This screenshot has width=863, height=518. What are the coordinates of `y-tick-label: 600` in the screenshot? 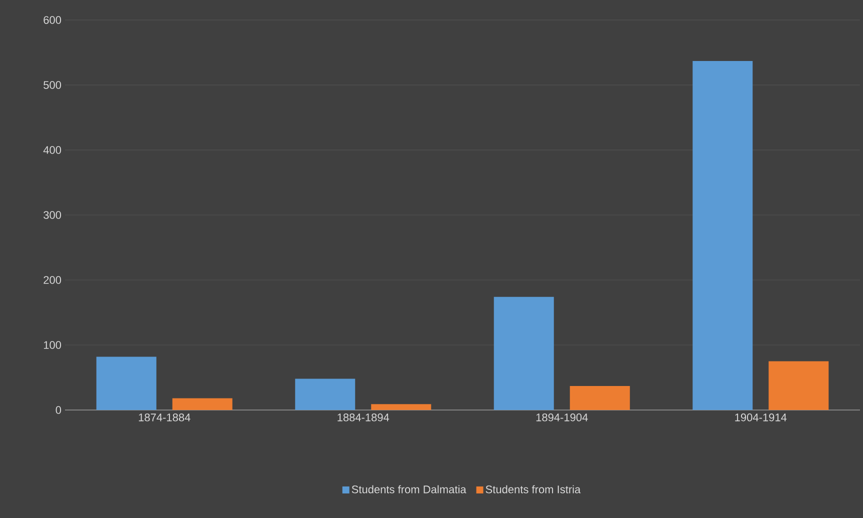 It's located at (53, 20).